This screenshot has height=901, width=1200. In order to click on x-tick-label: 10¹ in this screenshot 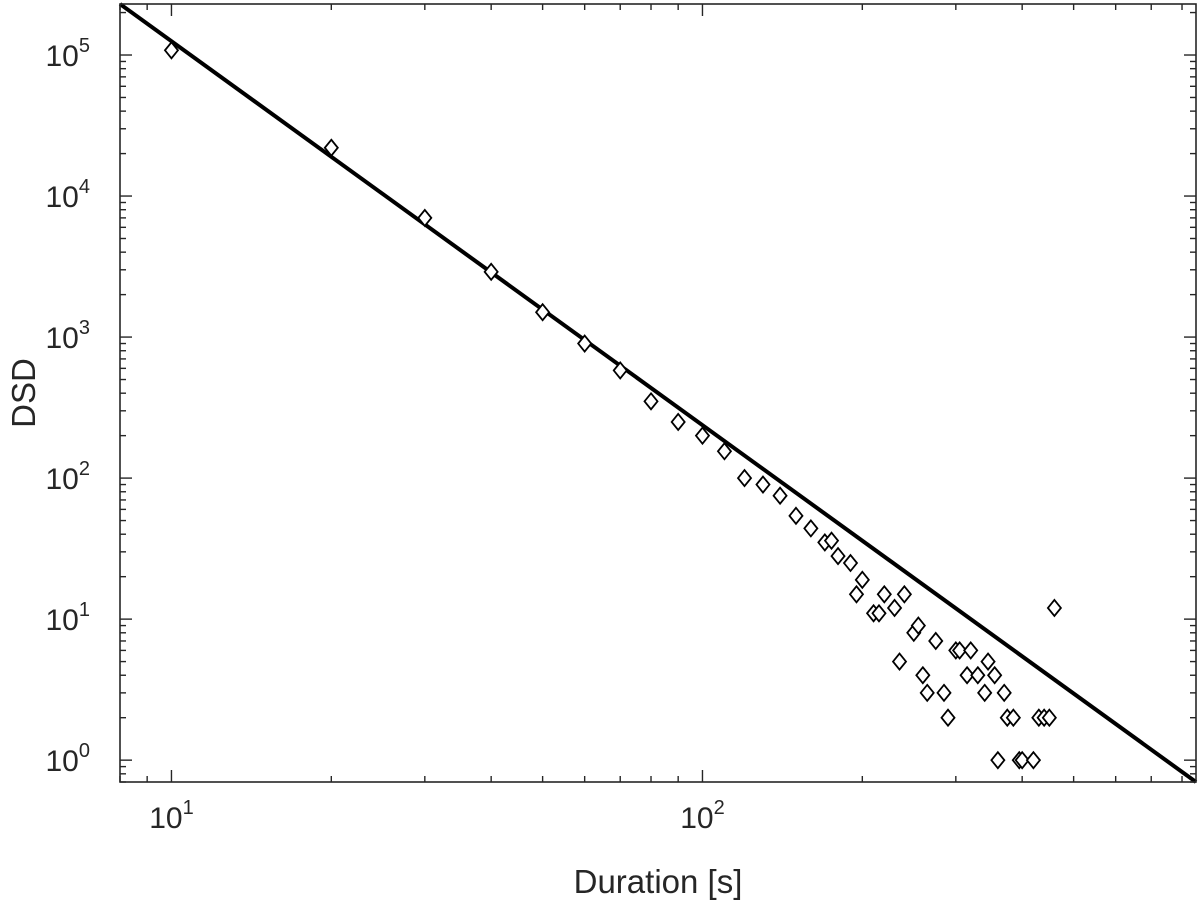, I will do `click(171, 816)`.